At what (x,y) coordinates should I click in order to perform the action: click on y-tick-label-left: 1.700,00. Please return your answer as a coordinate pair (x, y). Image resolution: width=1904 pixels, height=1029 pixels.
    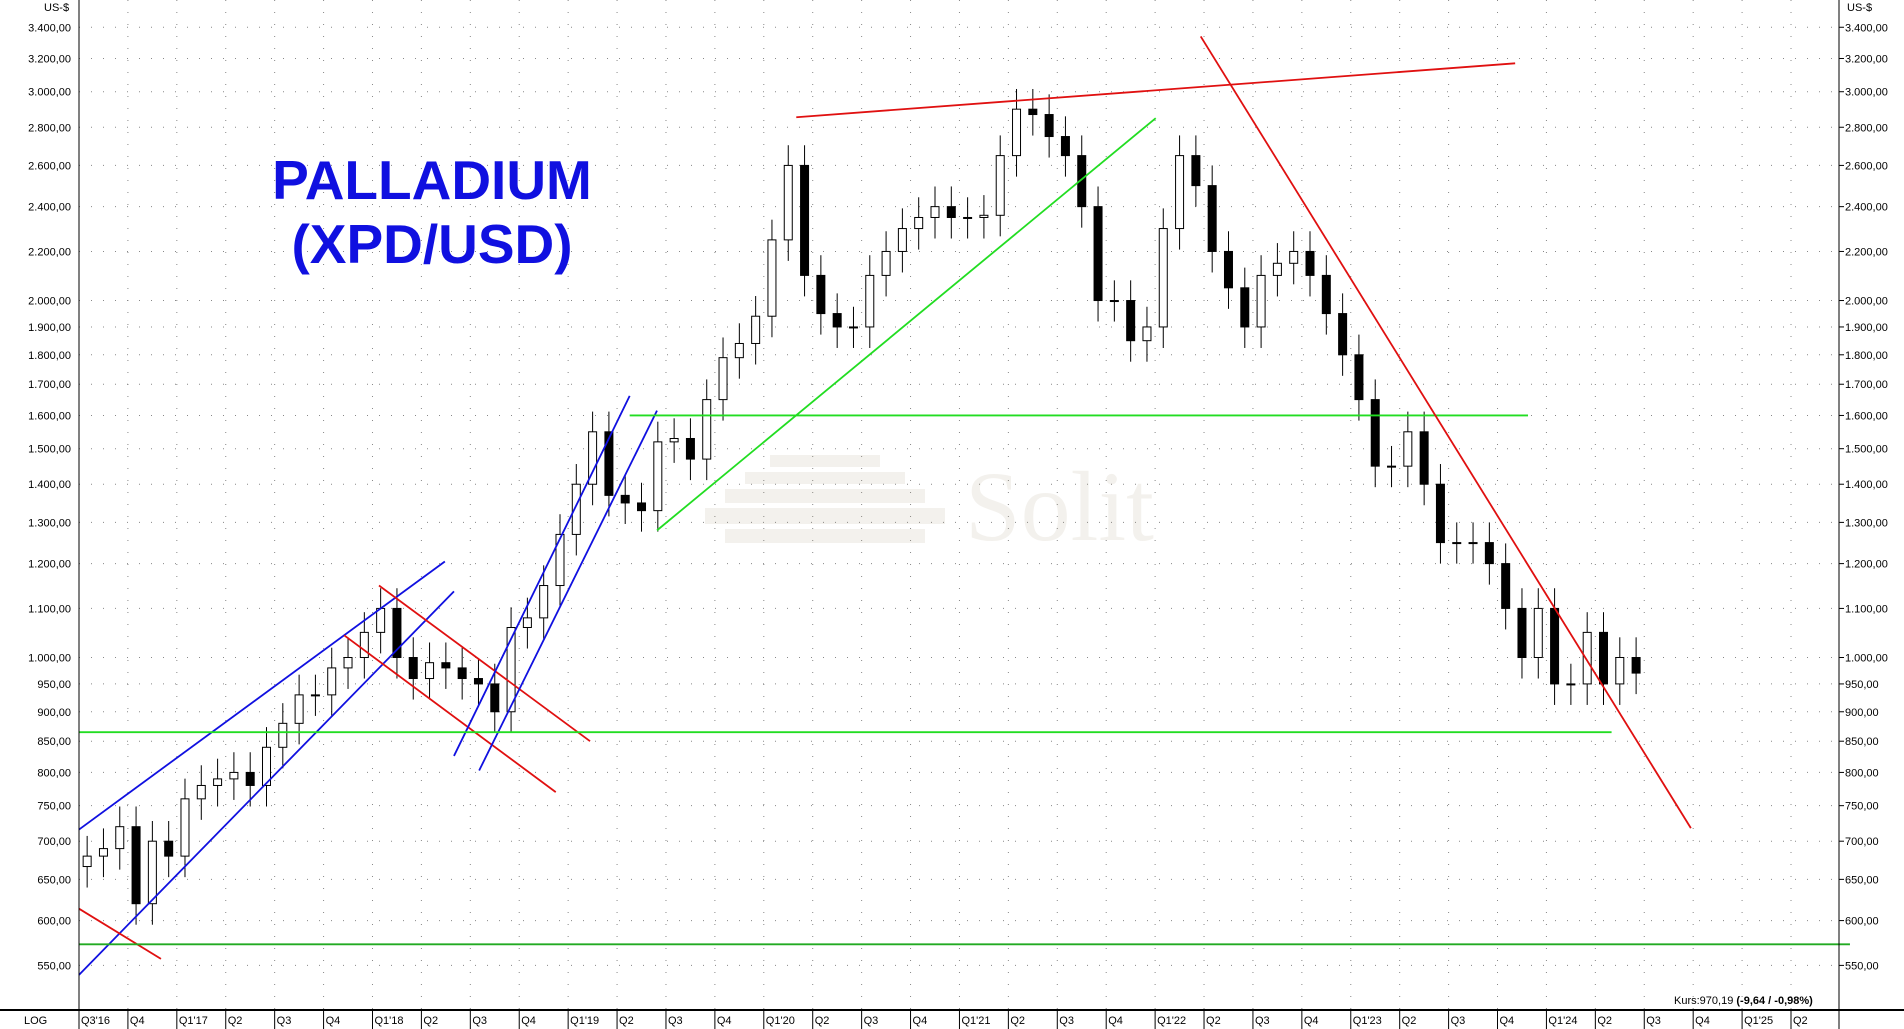
    Looking at the image, I should click on (49, 385).